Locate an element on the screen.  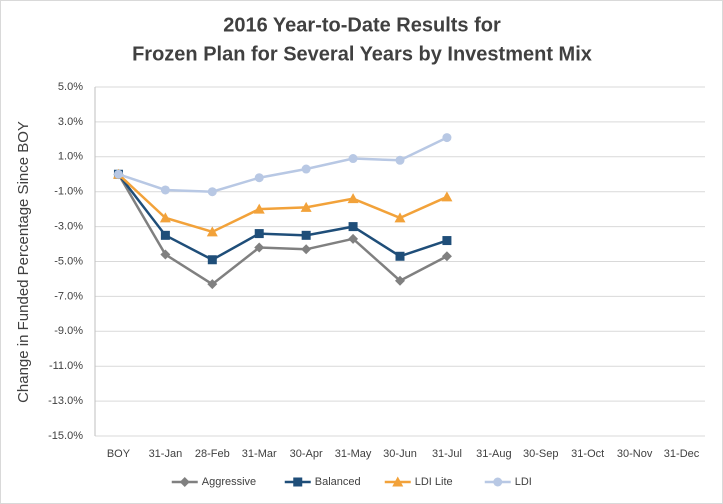
x-tick-label: 31-May is located at coordinates (353, 454).